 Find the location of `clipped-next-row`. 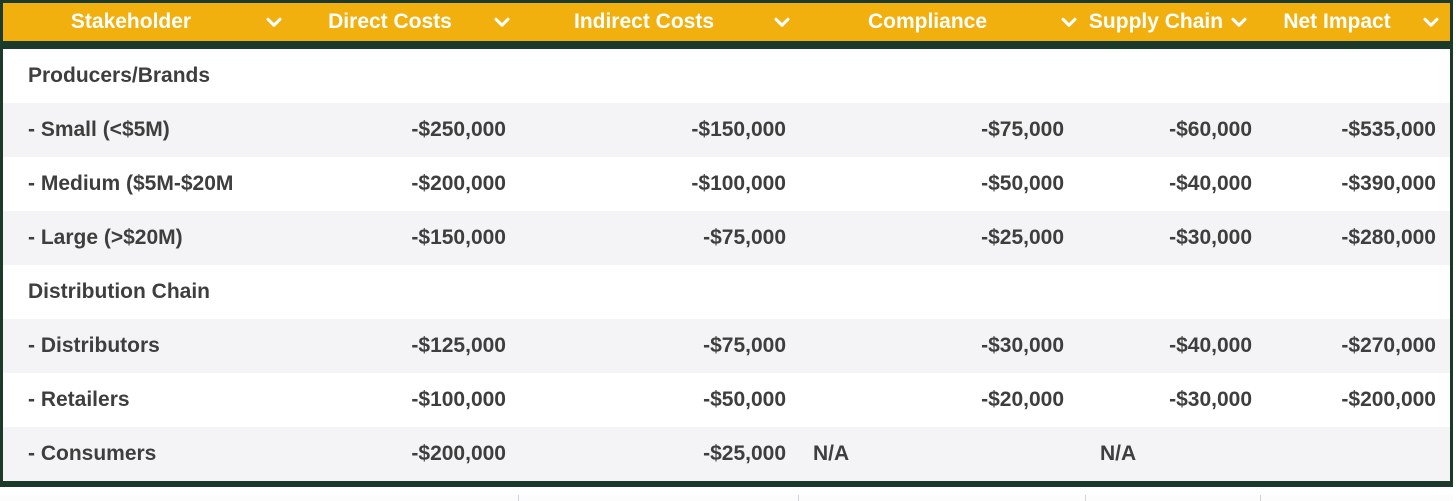

clipped-next-row is located at coordinates (726, 498).